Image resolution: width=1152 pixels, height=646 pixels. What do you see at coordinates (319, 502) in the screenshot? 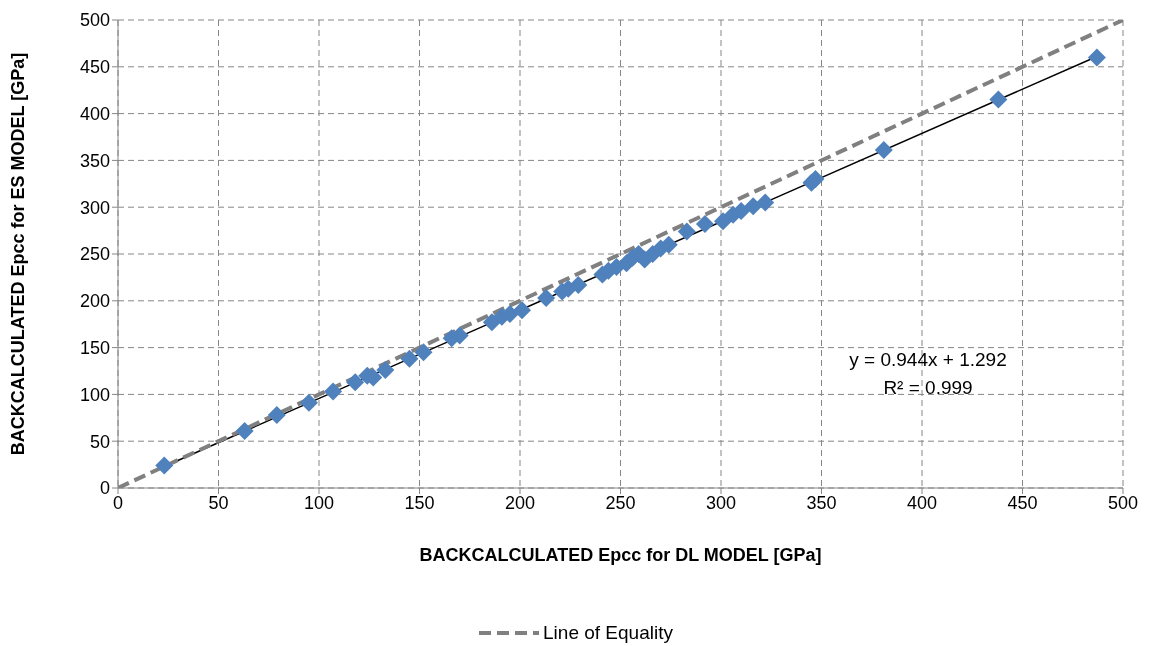
I see `x-tick-label: 100` at bounding box center [319, 502].